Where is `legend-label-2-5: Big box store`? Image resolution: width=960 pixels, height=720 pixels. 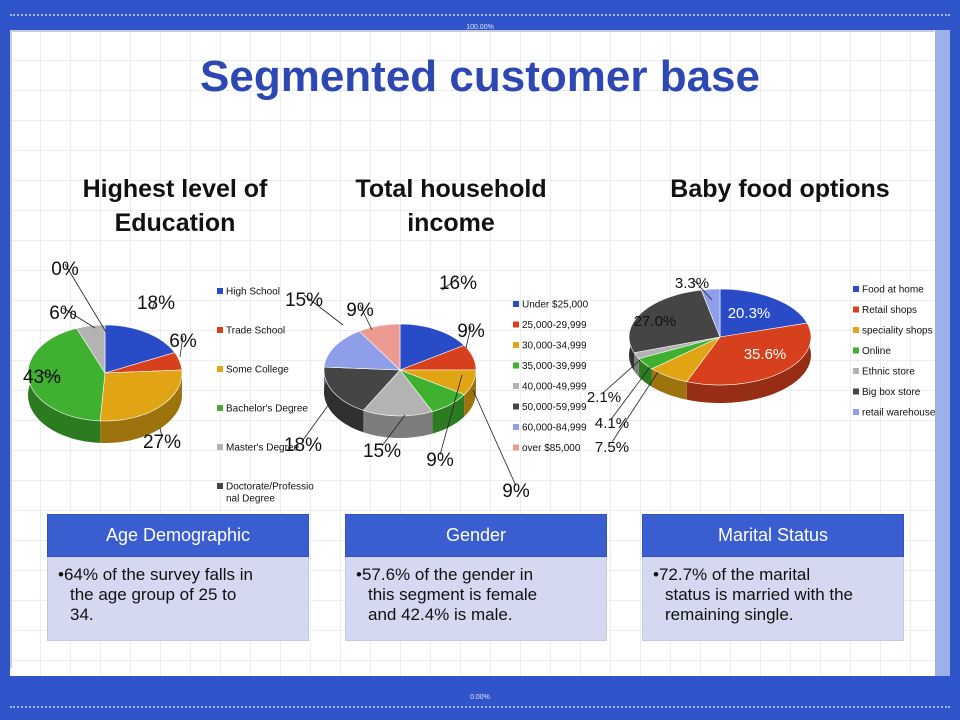
legend-label-2-5: Big box store is located at coordinates (891, 392).